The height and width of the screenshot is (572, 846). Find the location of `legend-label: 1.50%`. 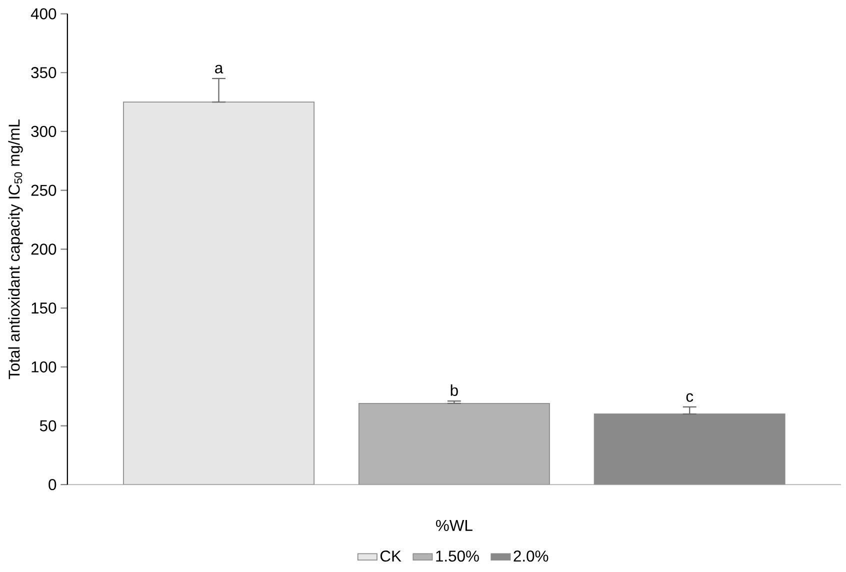

legend-label: 1.50% is located at coordinates (457, 556).